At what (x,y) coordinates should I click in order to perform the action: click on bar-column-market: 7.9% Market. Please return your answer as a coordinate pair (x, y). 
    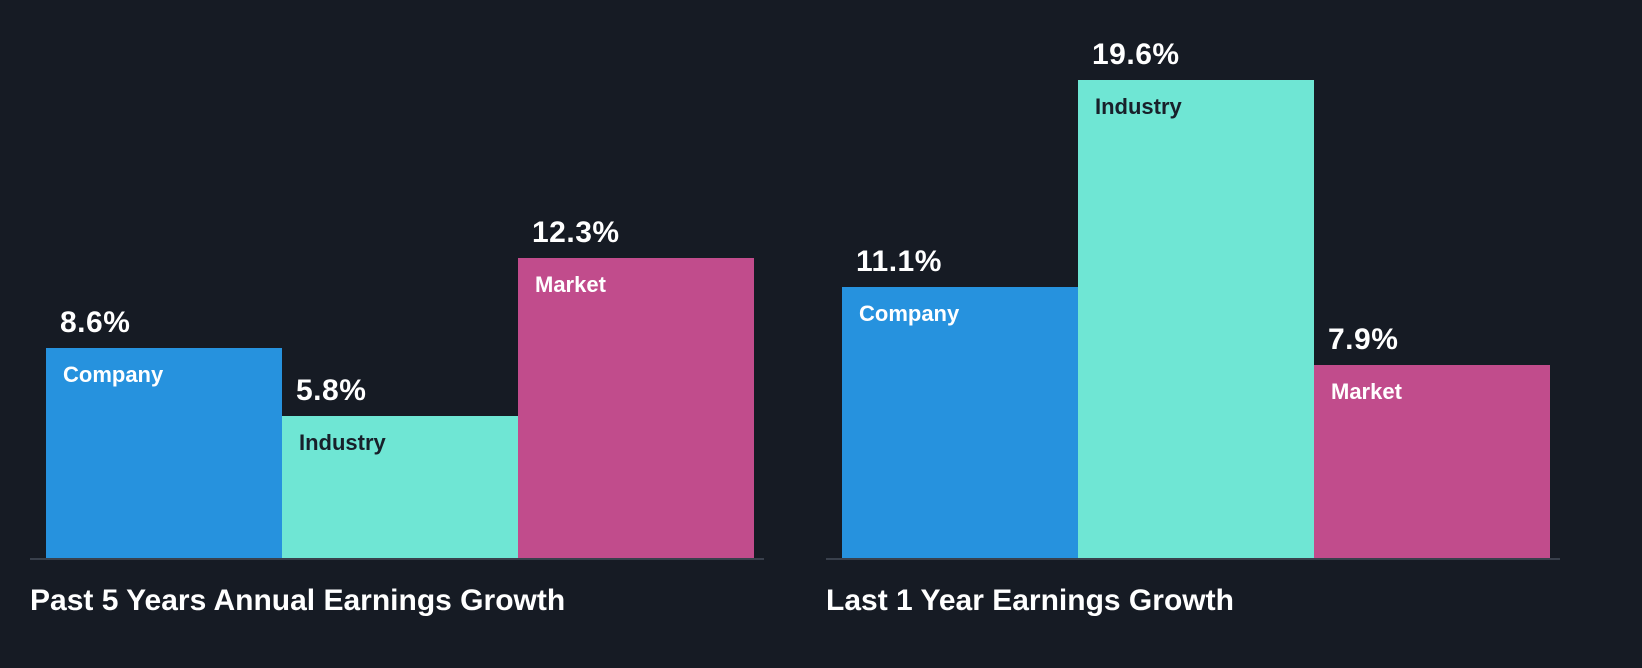
    Looking at the image, I should click on (1432, 440).